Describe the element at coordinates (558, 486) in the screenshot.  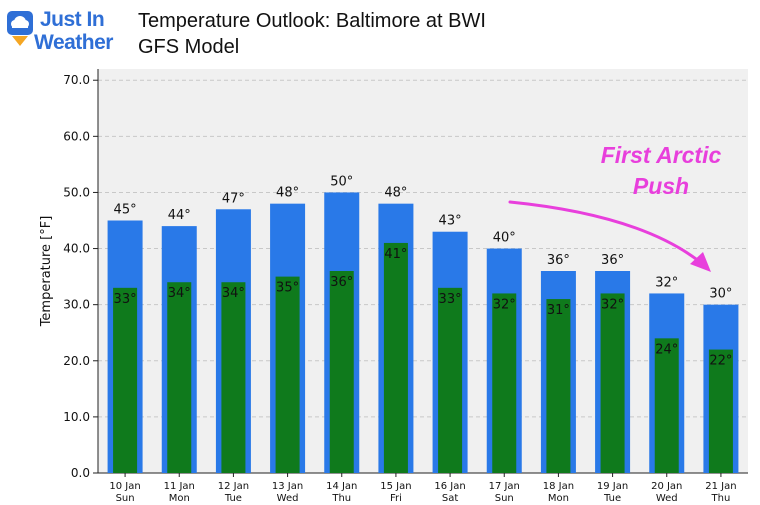
I see `x-tick-date-label: 18 Jan` at that location.